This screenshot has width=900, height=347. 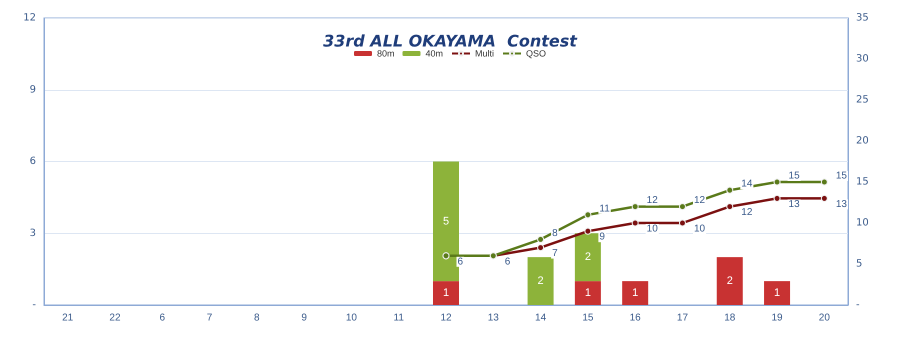 What do you see at coordinates (115, 318) in the screenshot?
I see `x-tick-label: 22` at bounding box center [115, 318].